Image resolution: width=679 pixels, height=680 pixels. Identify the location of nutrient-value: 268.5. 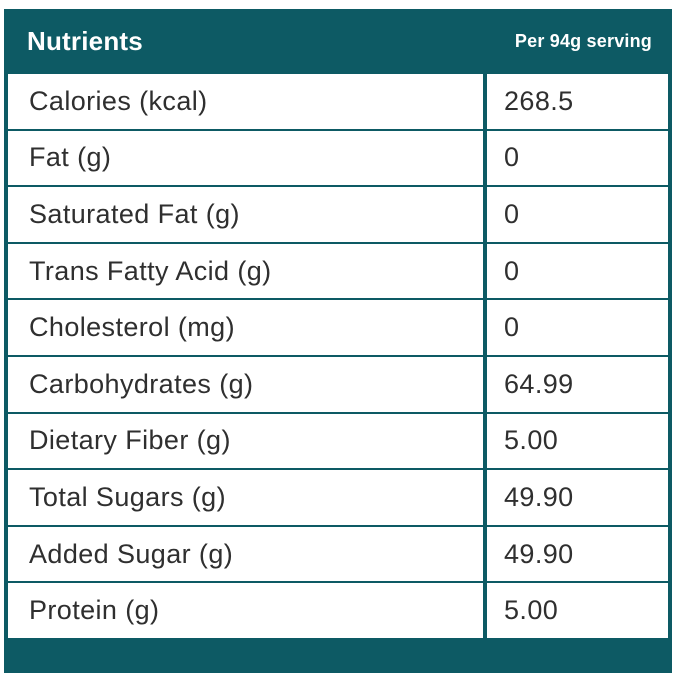
(575, 101).